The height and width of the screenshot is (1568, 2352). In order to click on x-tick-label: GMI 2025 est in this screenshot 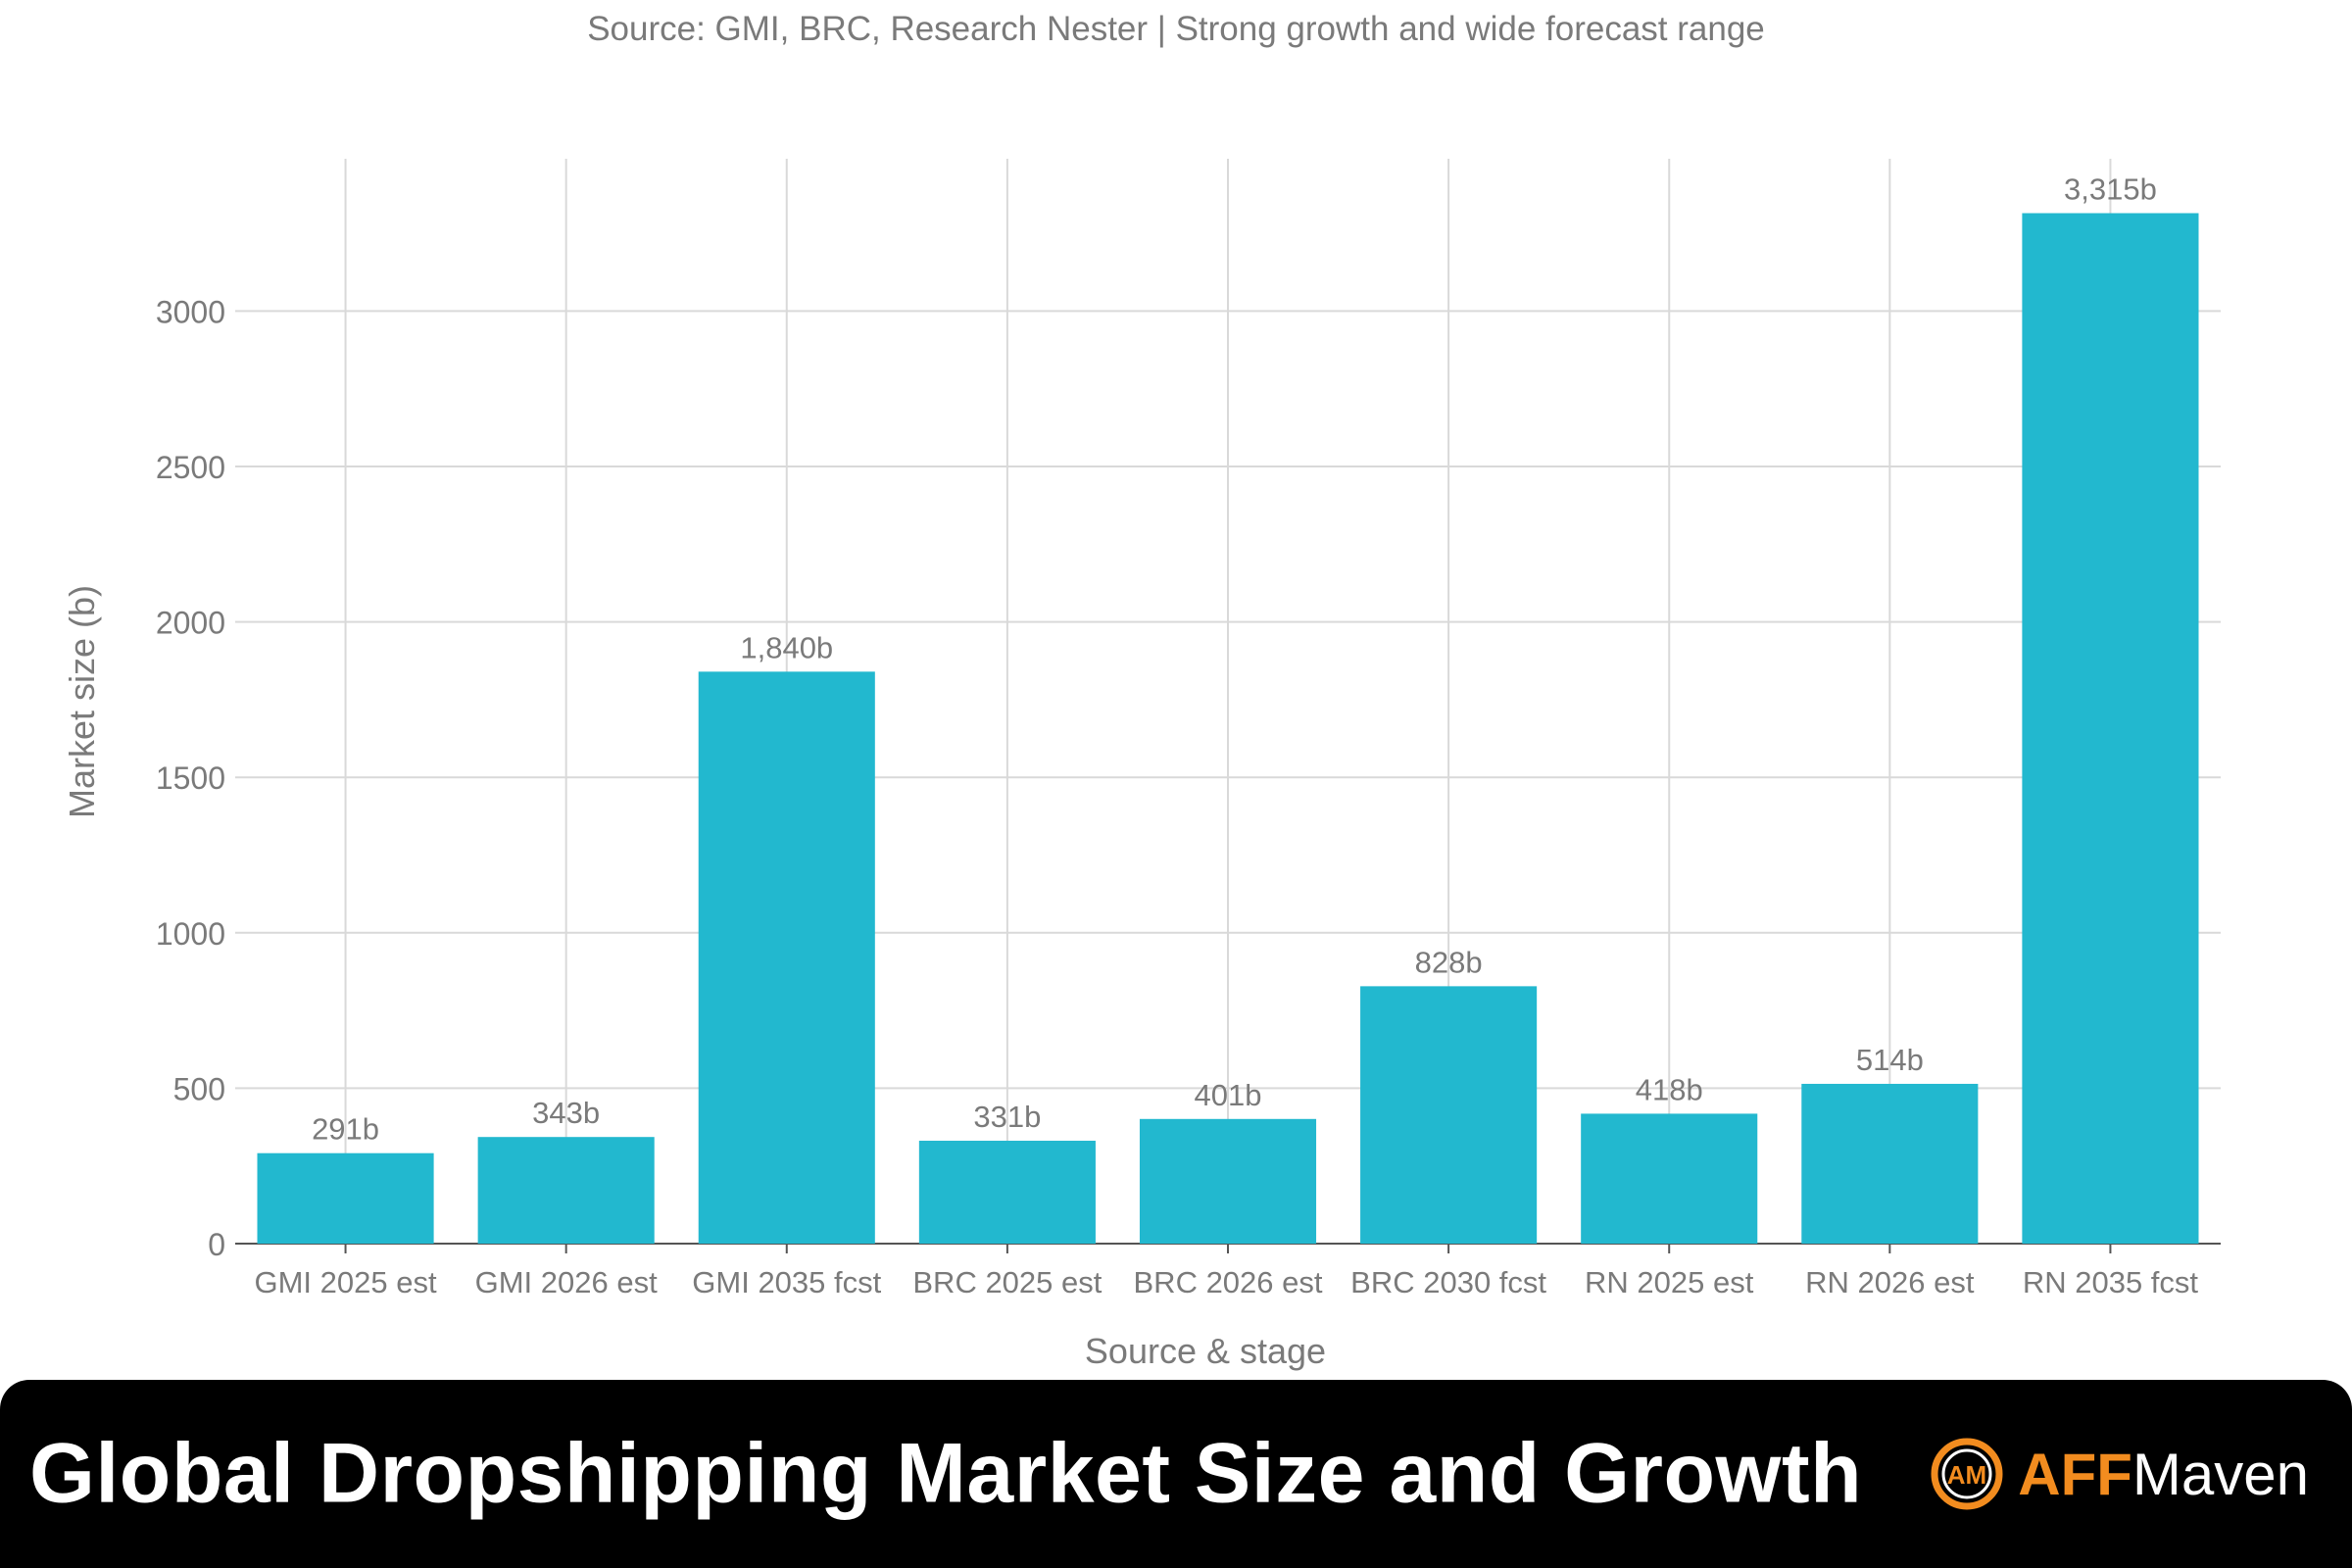, I will do `click(346, 1282)`.